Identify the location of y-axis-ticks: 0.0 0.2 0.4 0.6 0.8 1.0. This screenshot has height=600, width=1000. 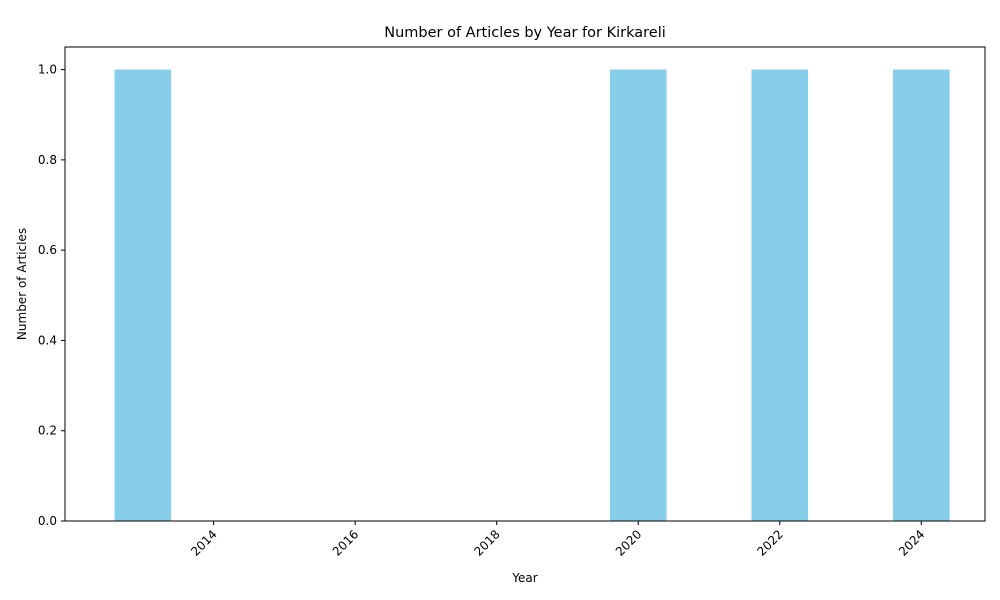
(51, 295).